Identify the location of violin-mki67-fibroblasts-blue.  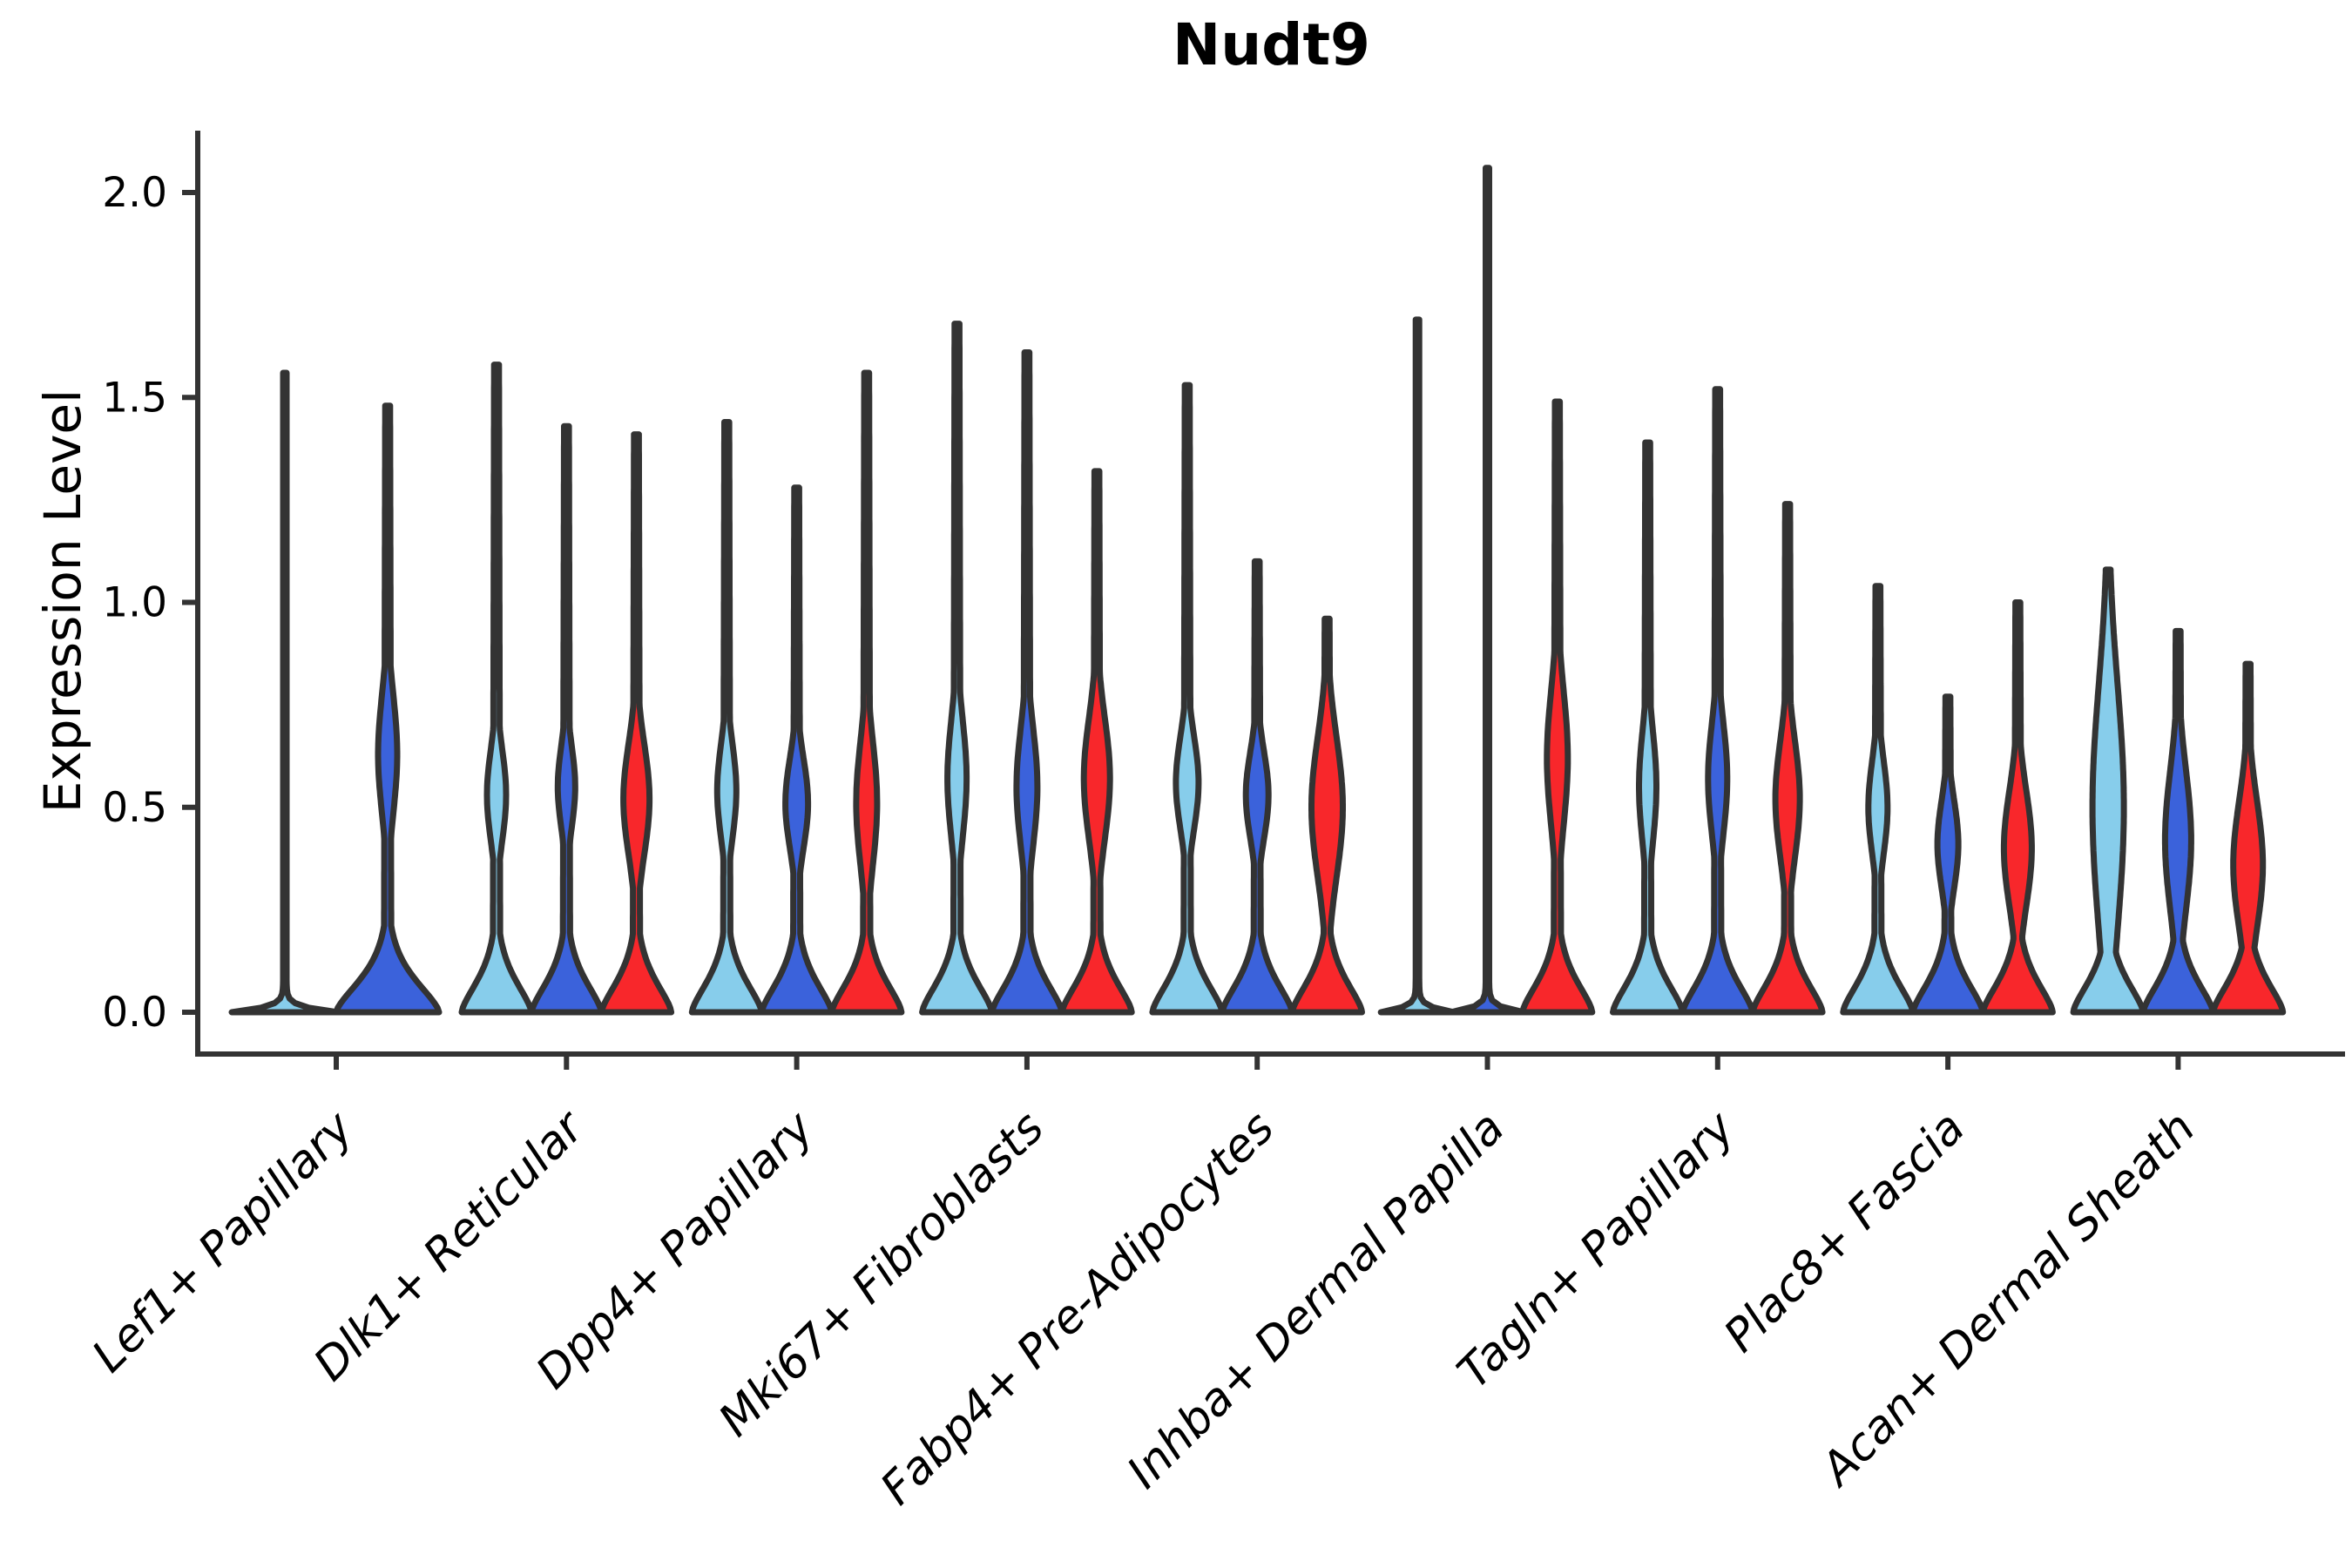
(1027, 682).